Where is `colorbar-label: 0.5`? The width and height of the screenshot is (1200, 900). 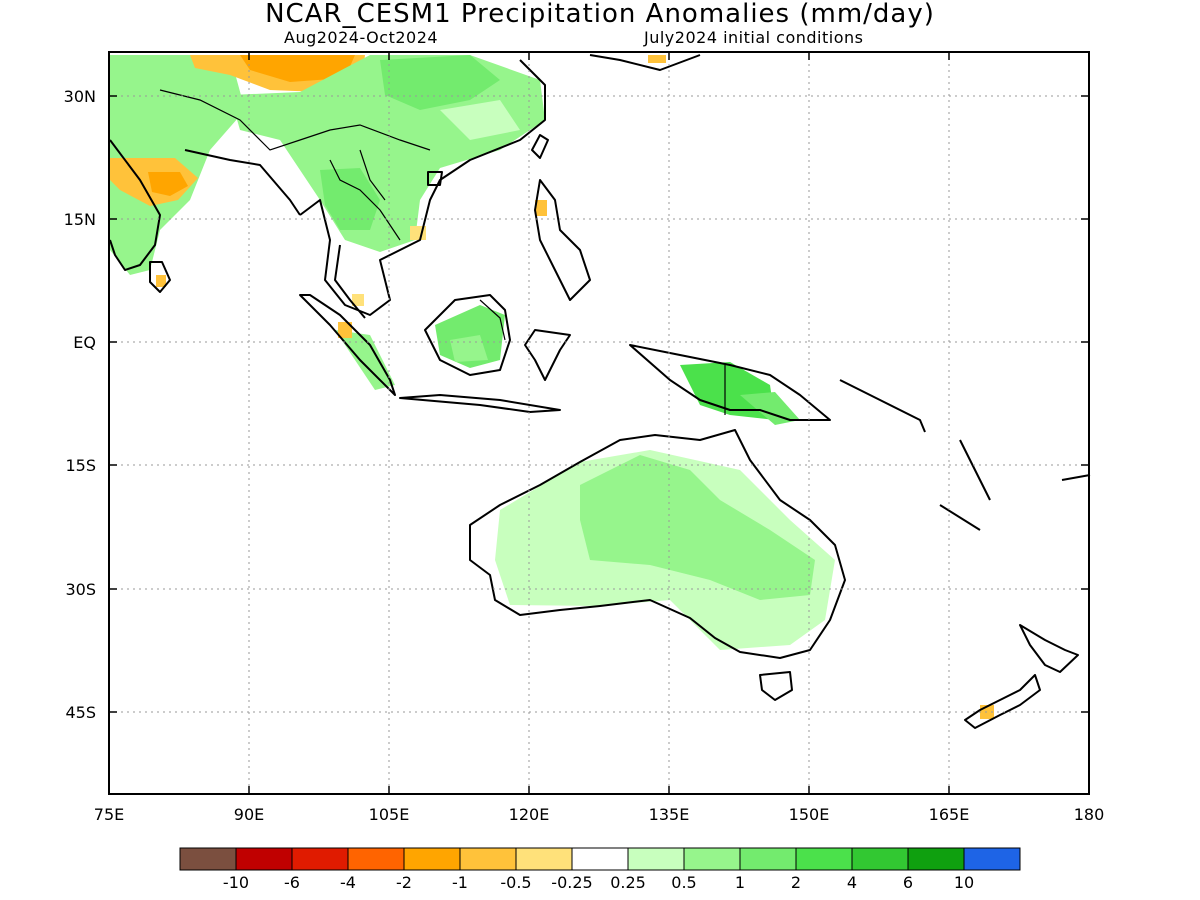
colorbar-label: 0.5 is located at coordinates (683, 882).